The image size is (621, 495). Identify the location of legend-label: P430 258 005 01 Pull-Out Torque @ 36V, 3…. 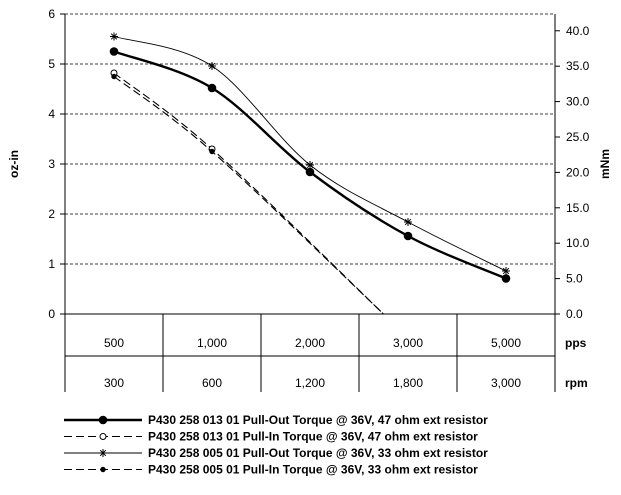
(318, 453).